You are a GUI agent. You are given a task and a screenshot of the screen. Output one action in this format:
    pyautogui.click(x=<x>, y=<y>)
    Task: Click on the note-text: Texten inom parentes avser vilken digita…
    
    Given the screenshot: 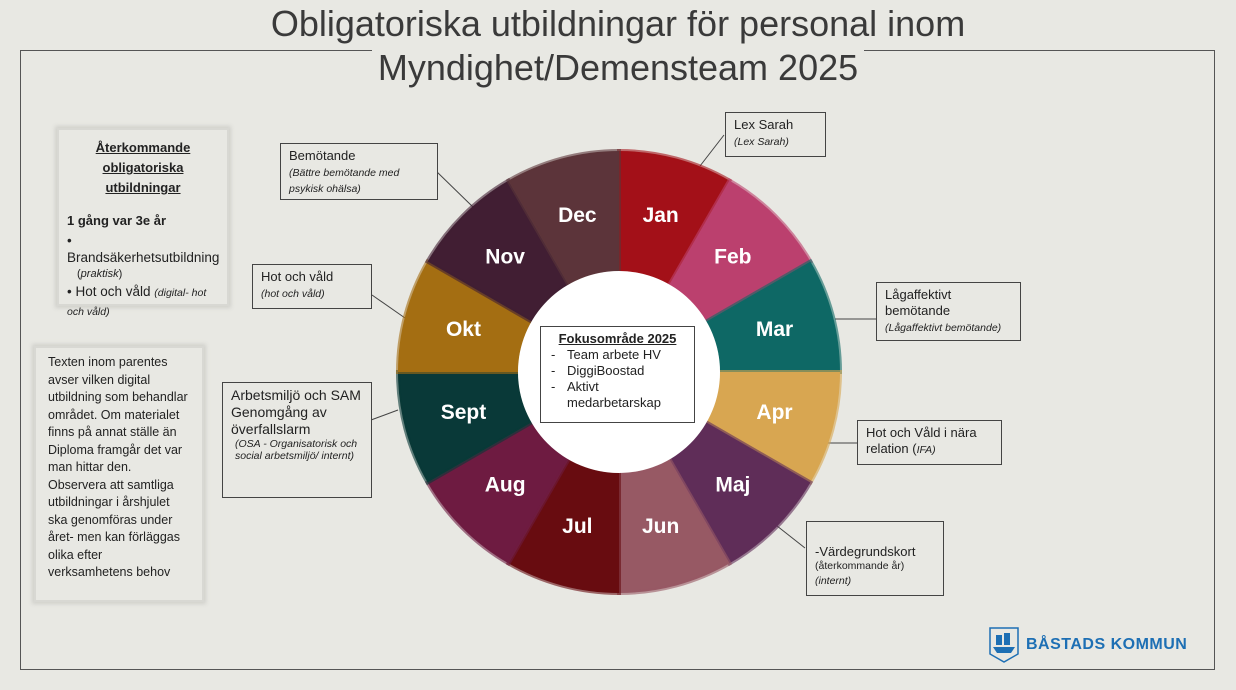 What is the action you would take?
    pyautogui.click(x=118, y=467)
    